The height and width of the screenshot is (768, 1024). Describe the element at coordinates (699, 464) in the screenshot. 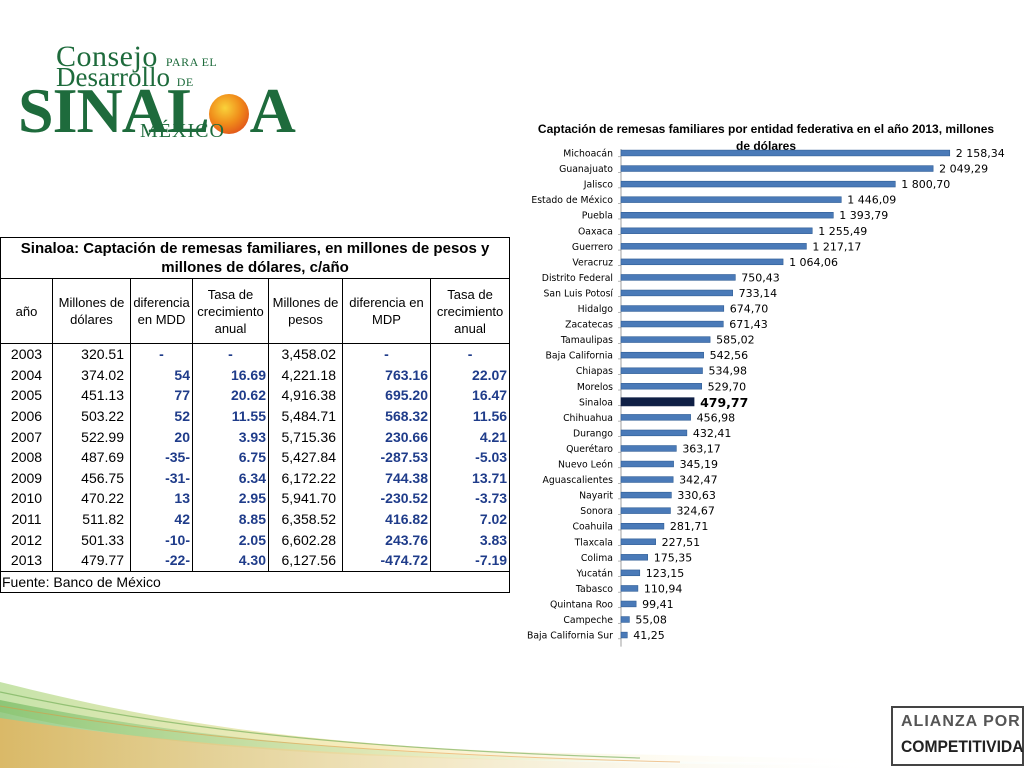

I see `chart-value-label: 345,19` at that location.